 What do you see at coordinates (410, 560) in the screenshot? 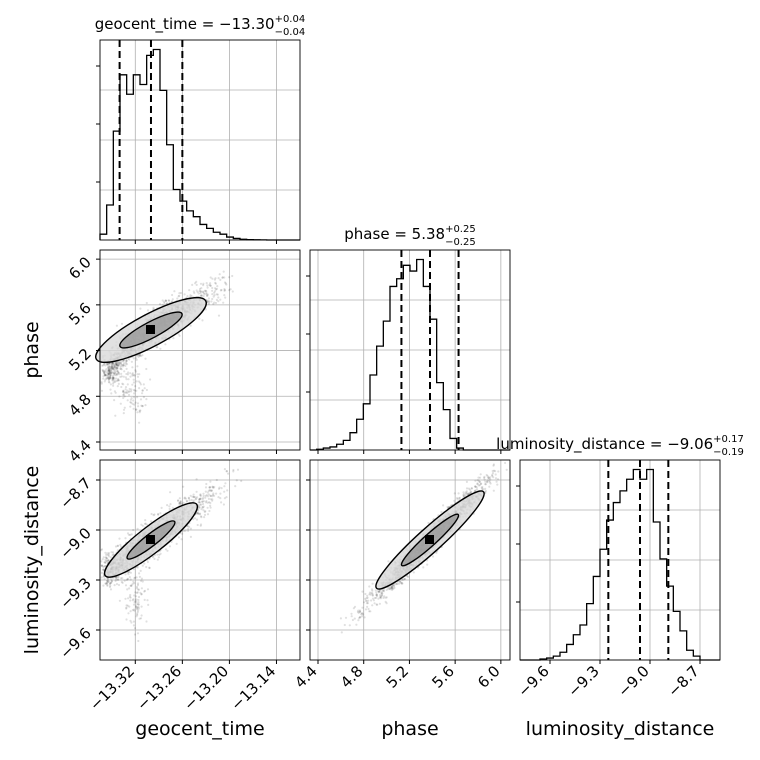
I see `panel-2d-phase-vs-luminosity-distance` at bounding box center [410, 560].